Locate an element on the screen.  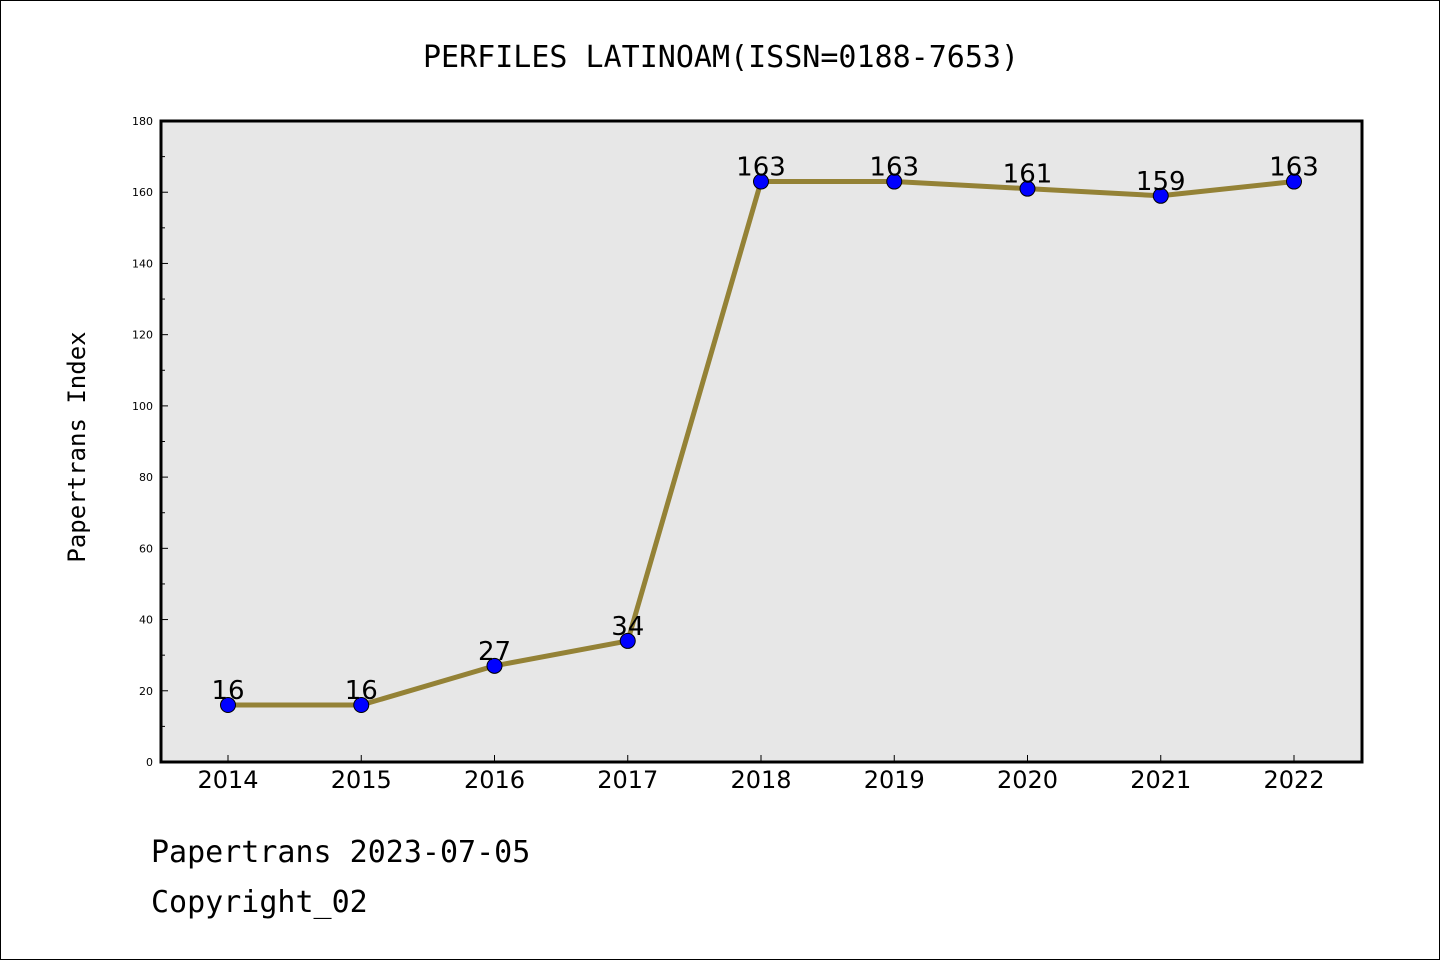
x-tick-label: 2021 is located at coordinates (1160, 780).